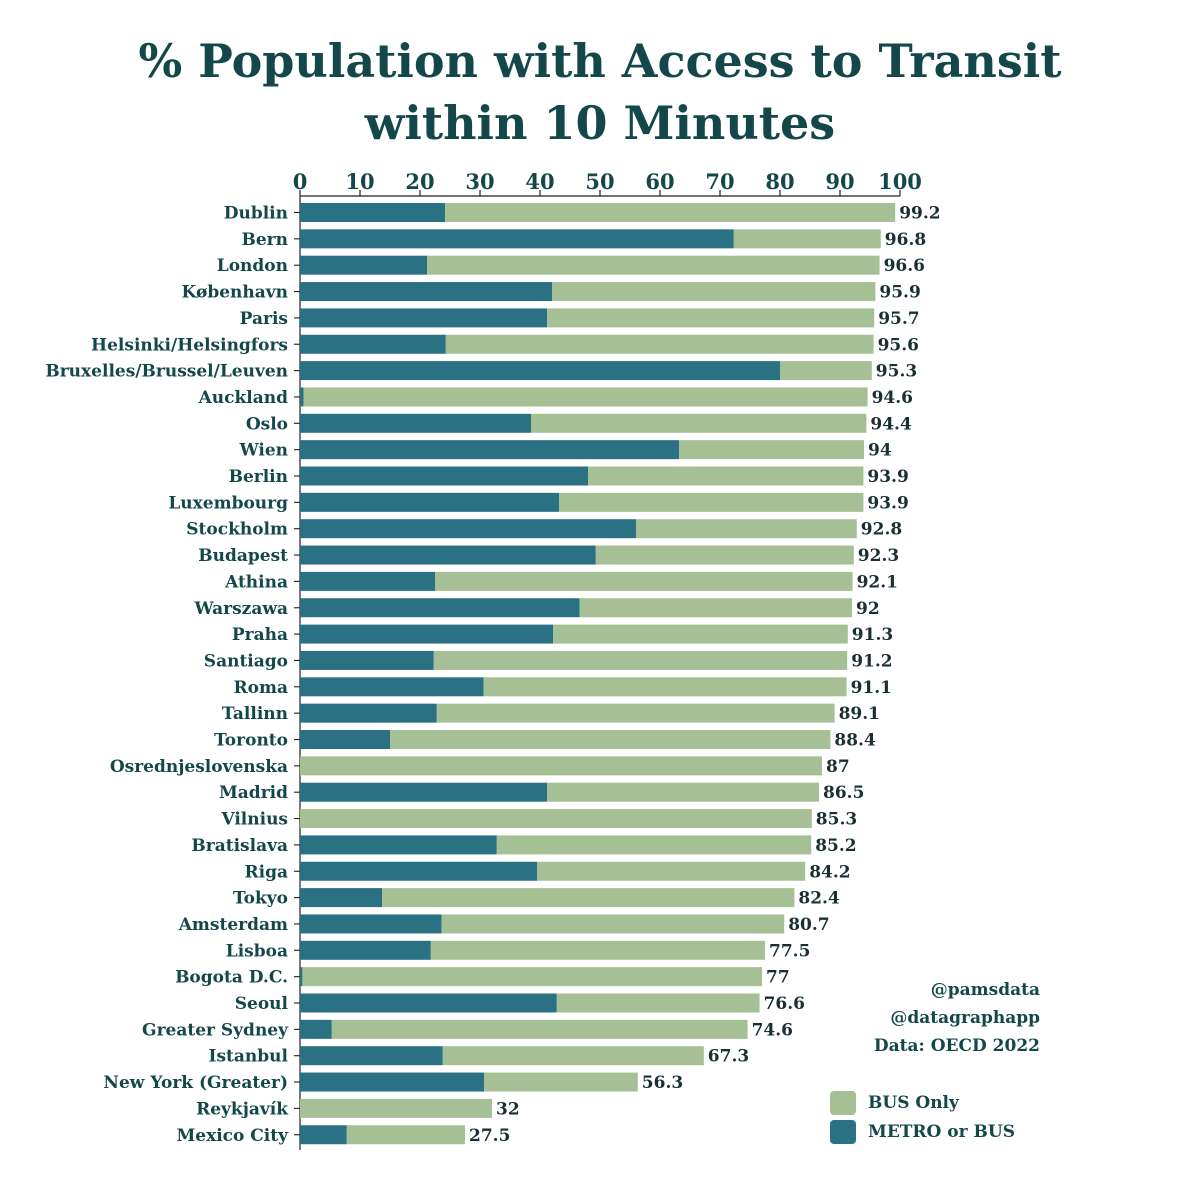 This screenshot has height=1200, width=1200. I want to click on data-label-bruxelles-brussel-leuven: 95.3, so click(896, 372).